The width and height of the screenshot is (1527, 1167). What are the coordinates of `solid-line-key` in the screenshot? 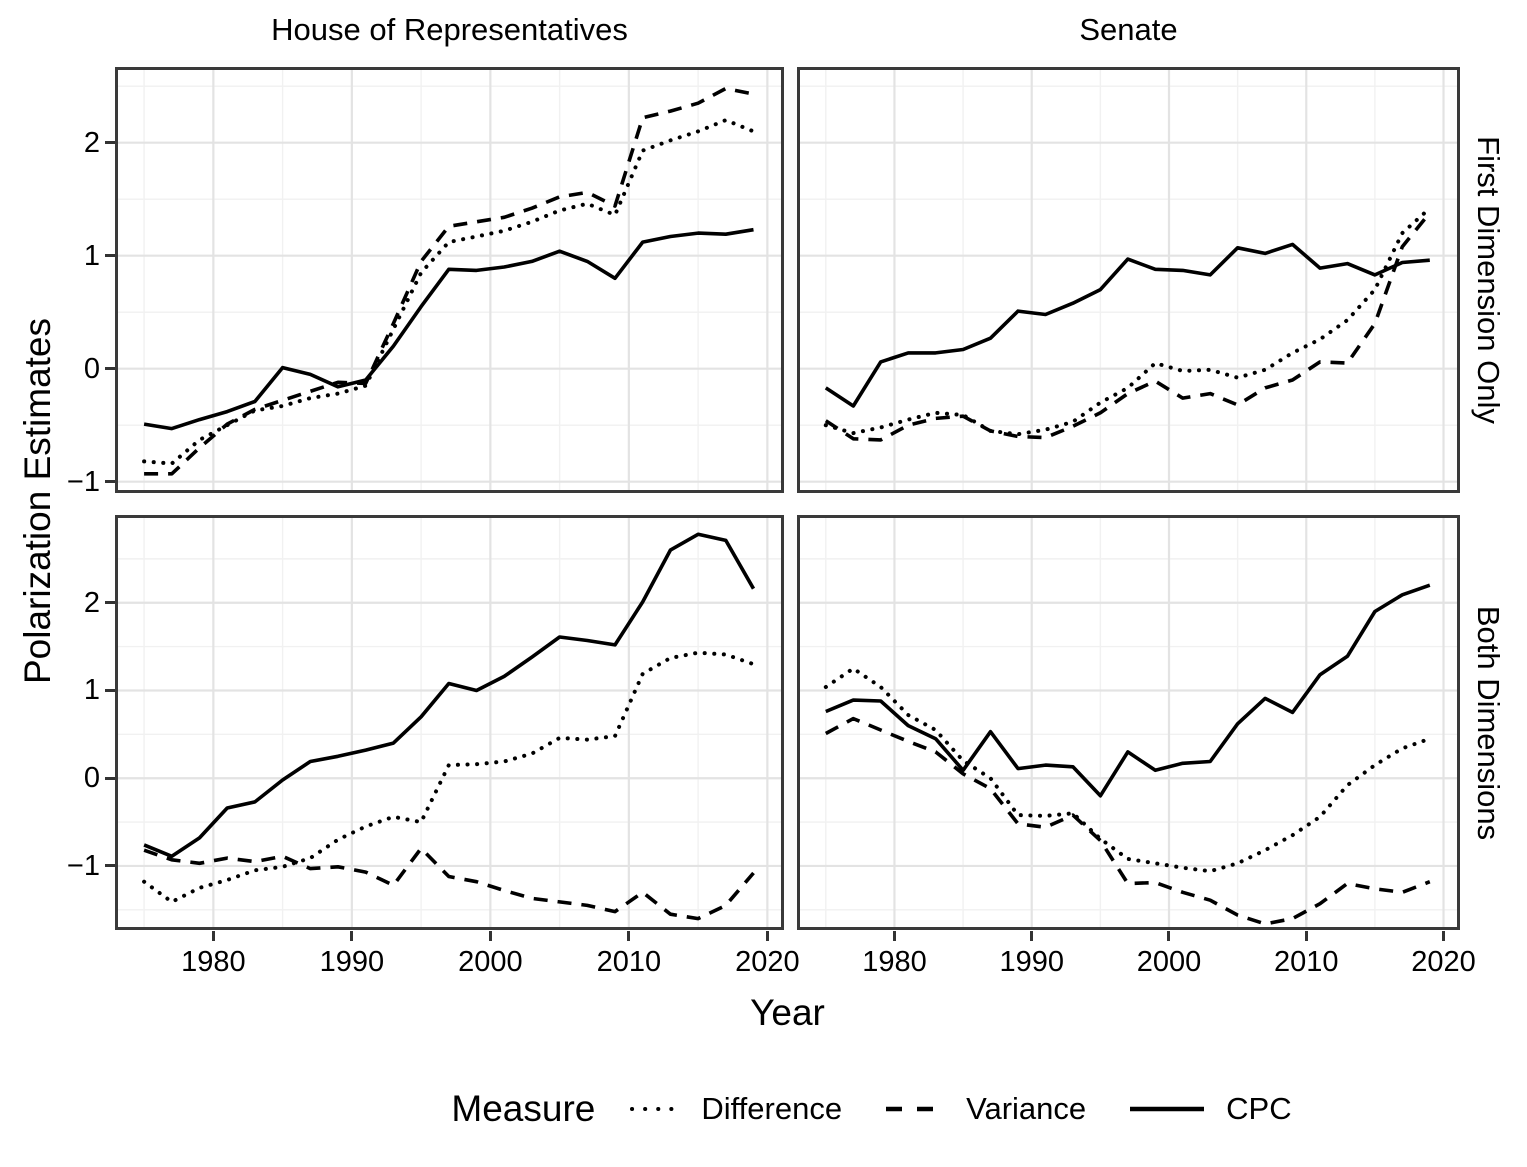 It's located at (1167, 1109).